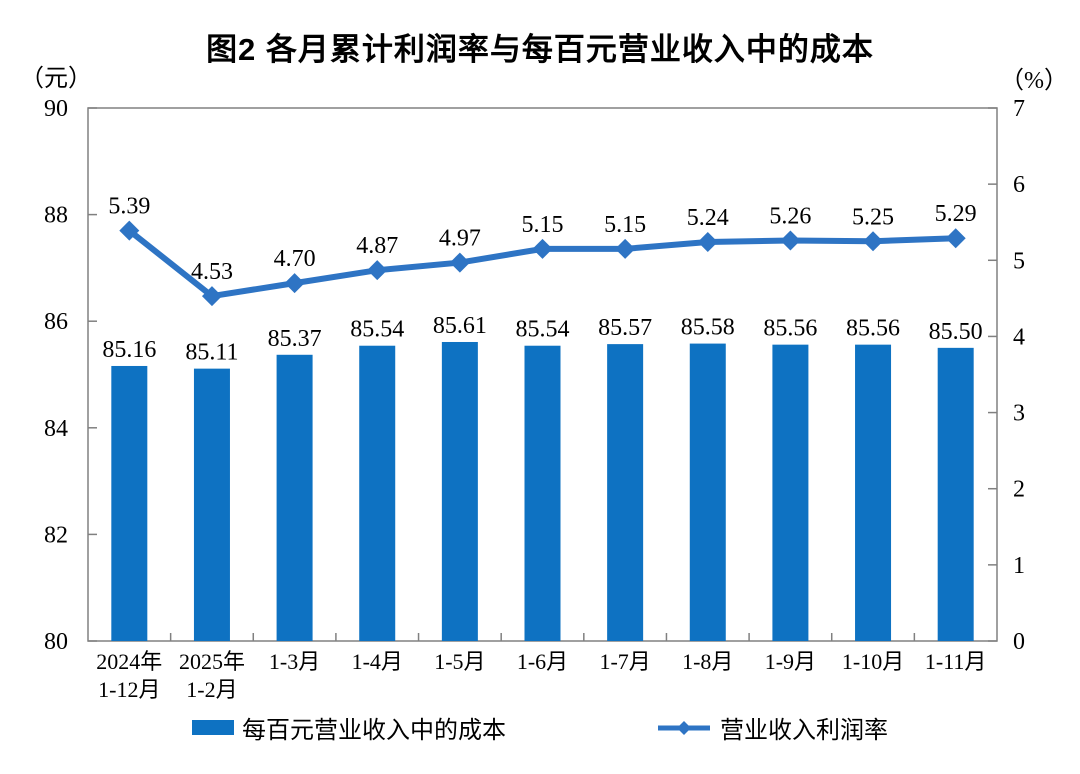  I want to click on line-value-label: 5.26, so click(790, 216).